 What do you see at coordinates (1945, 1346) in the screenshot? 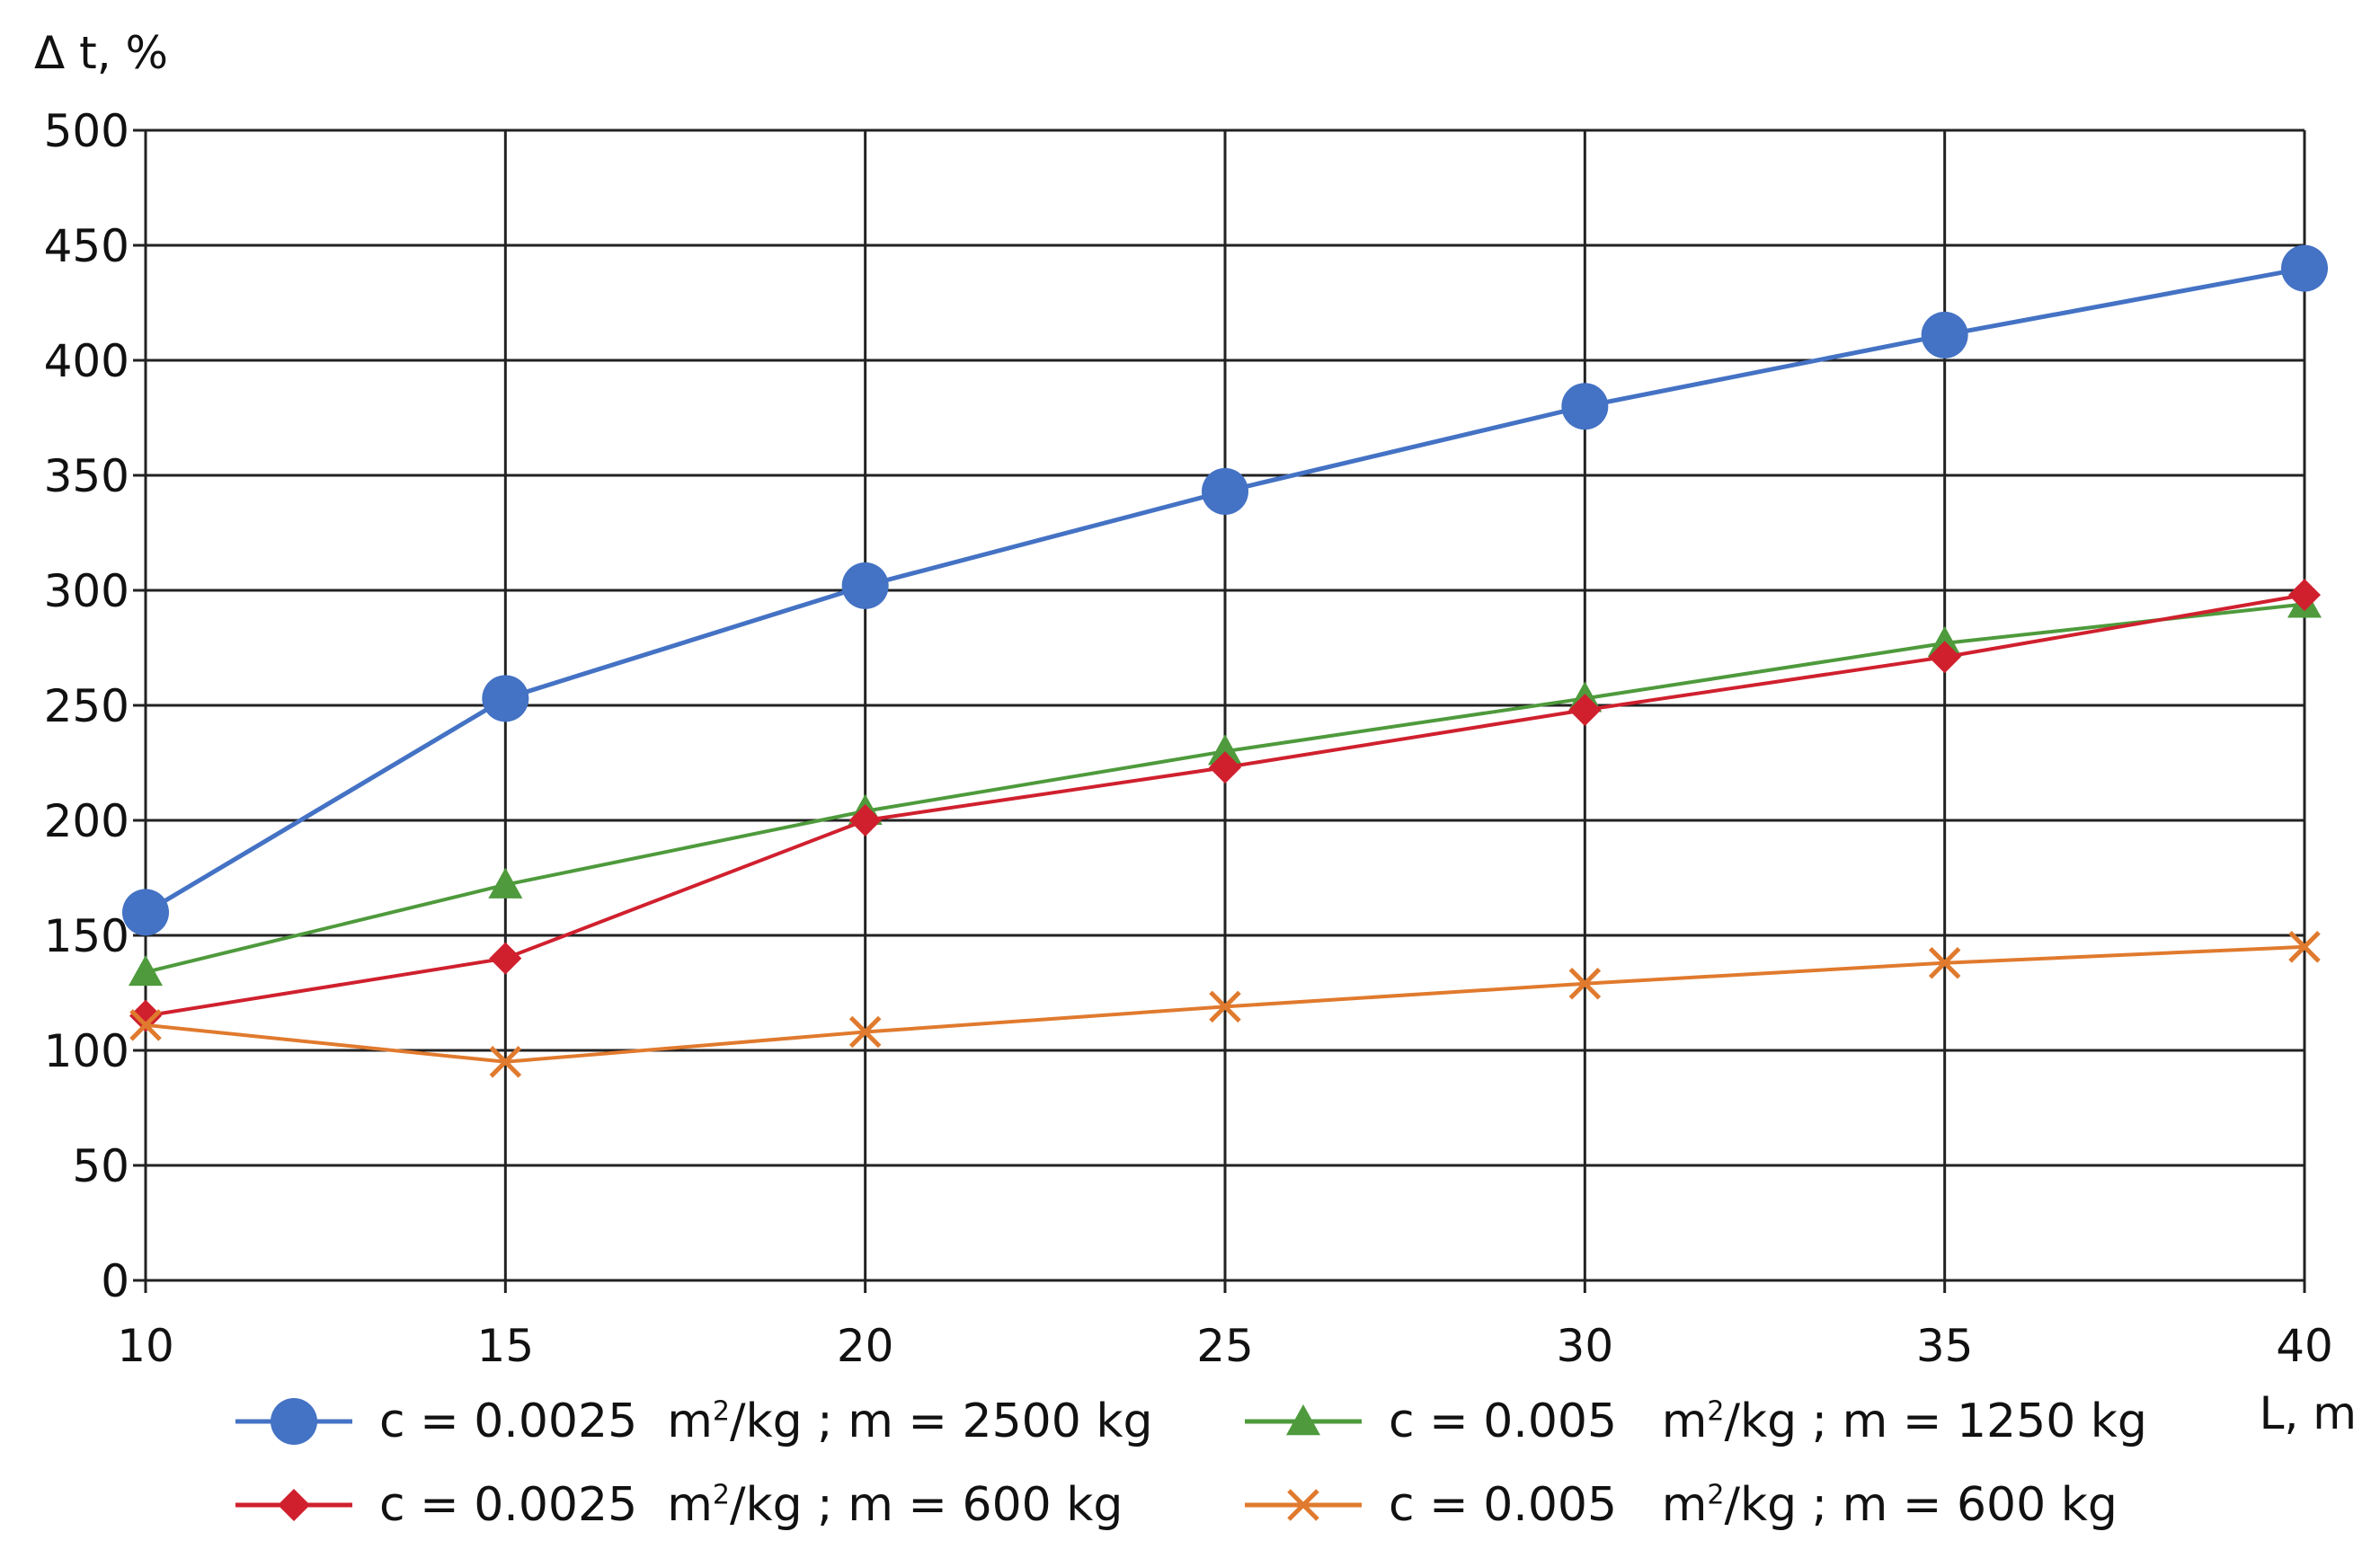
I see `x-tick-label: 35` at bounding box center [1945, 1346].